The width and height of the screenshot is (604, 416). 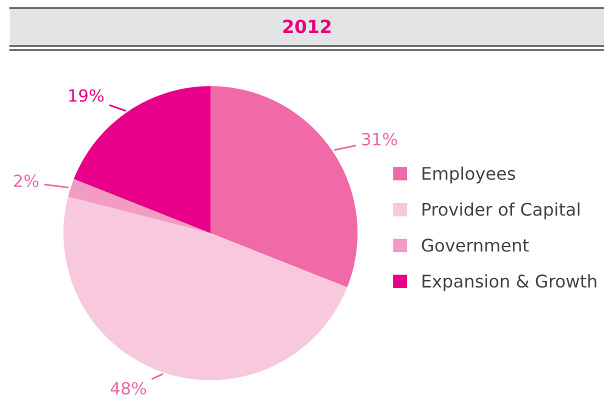 I want to click on data-label: 31%, so click(x=380, y=139).